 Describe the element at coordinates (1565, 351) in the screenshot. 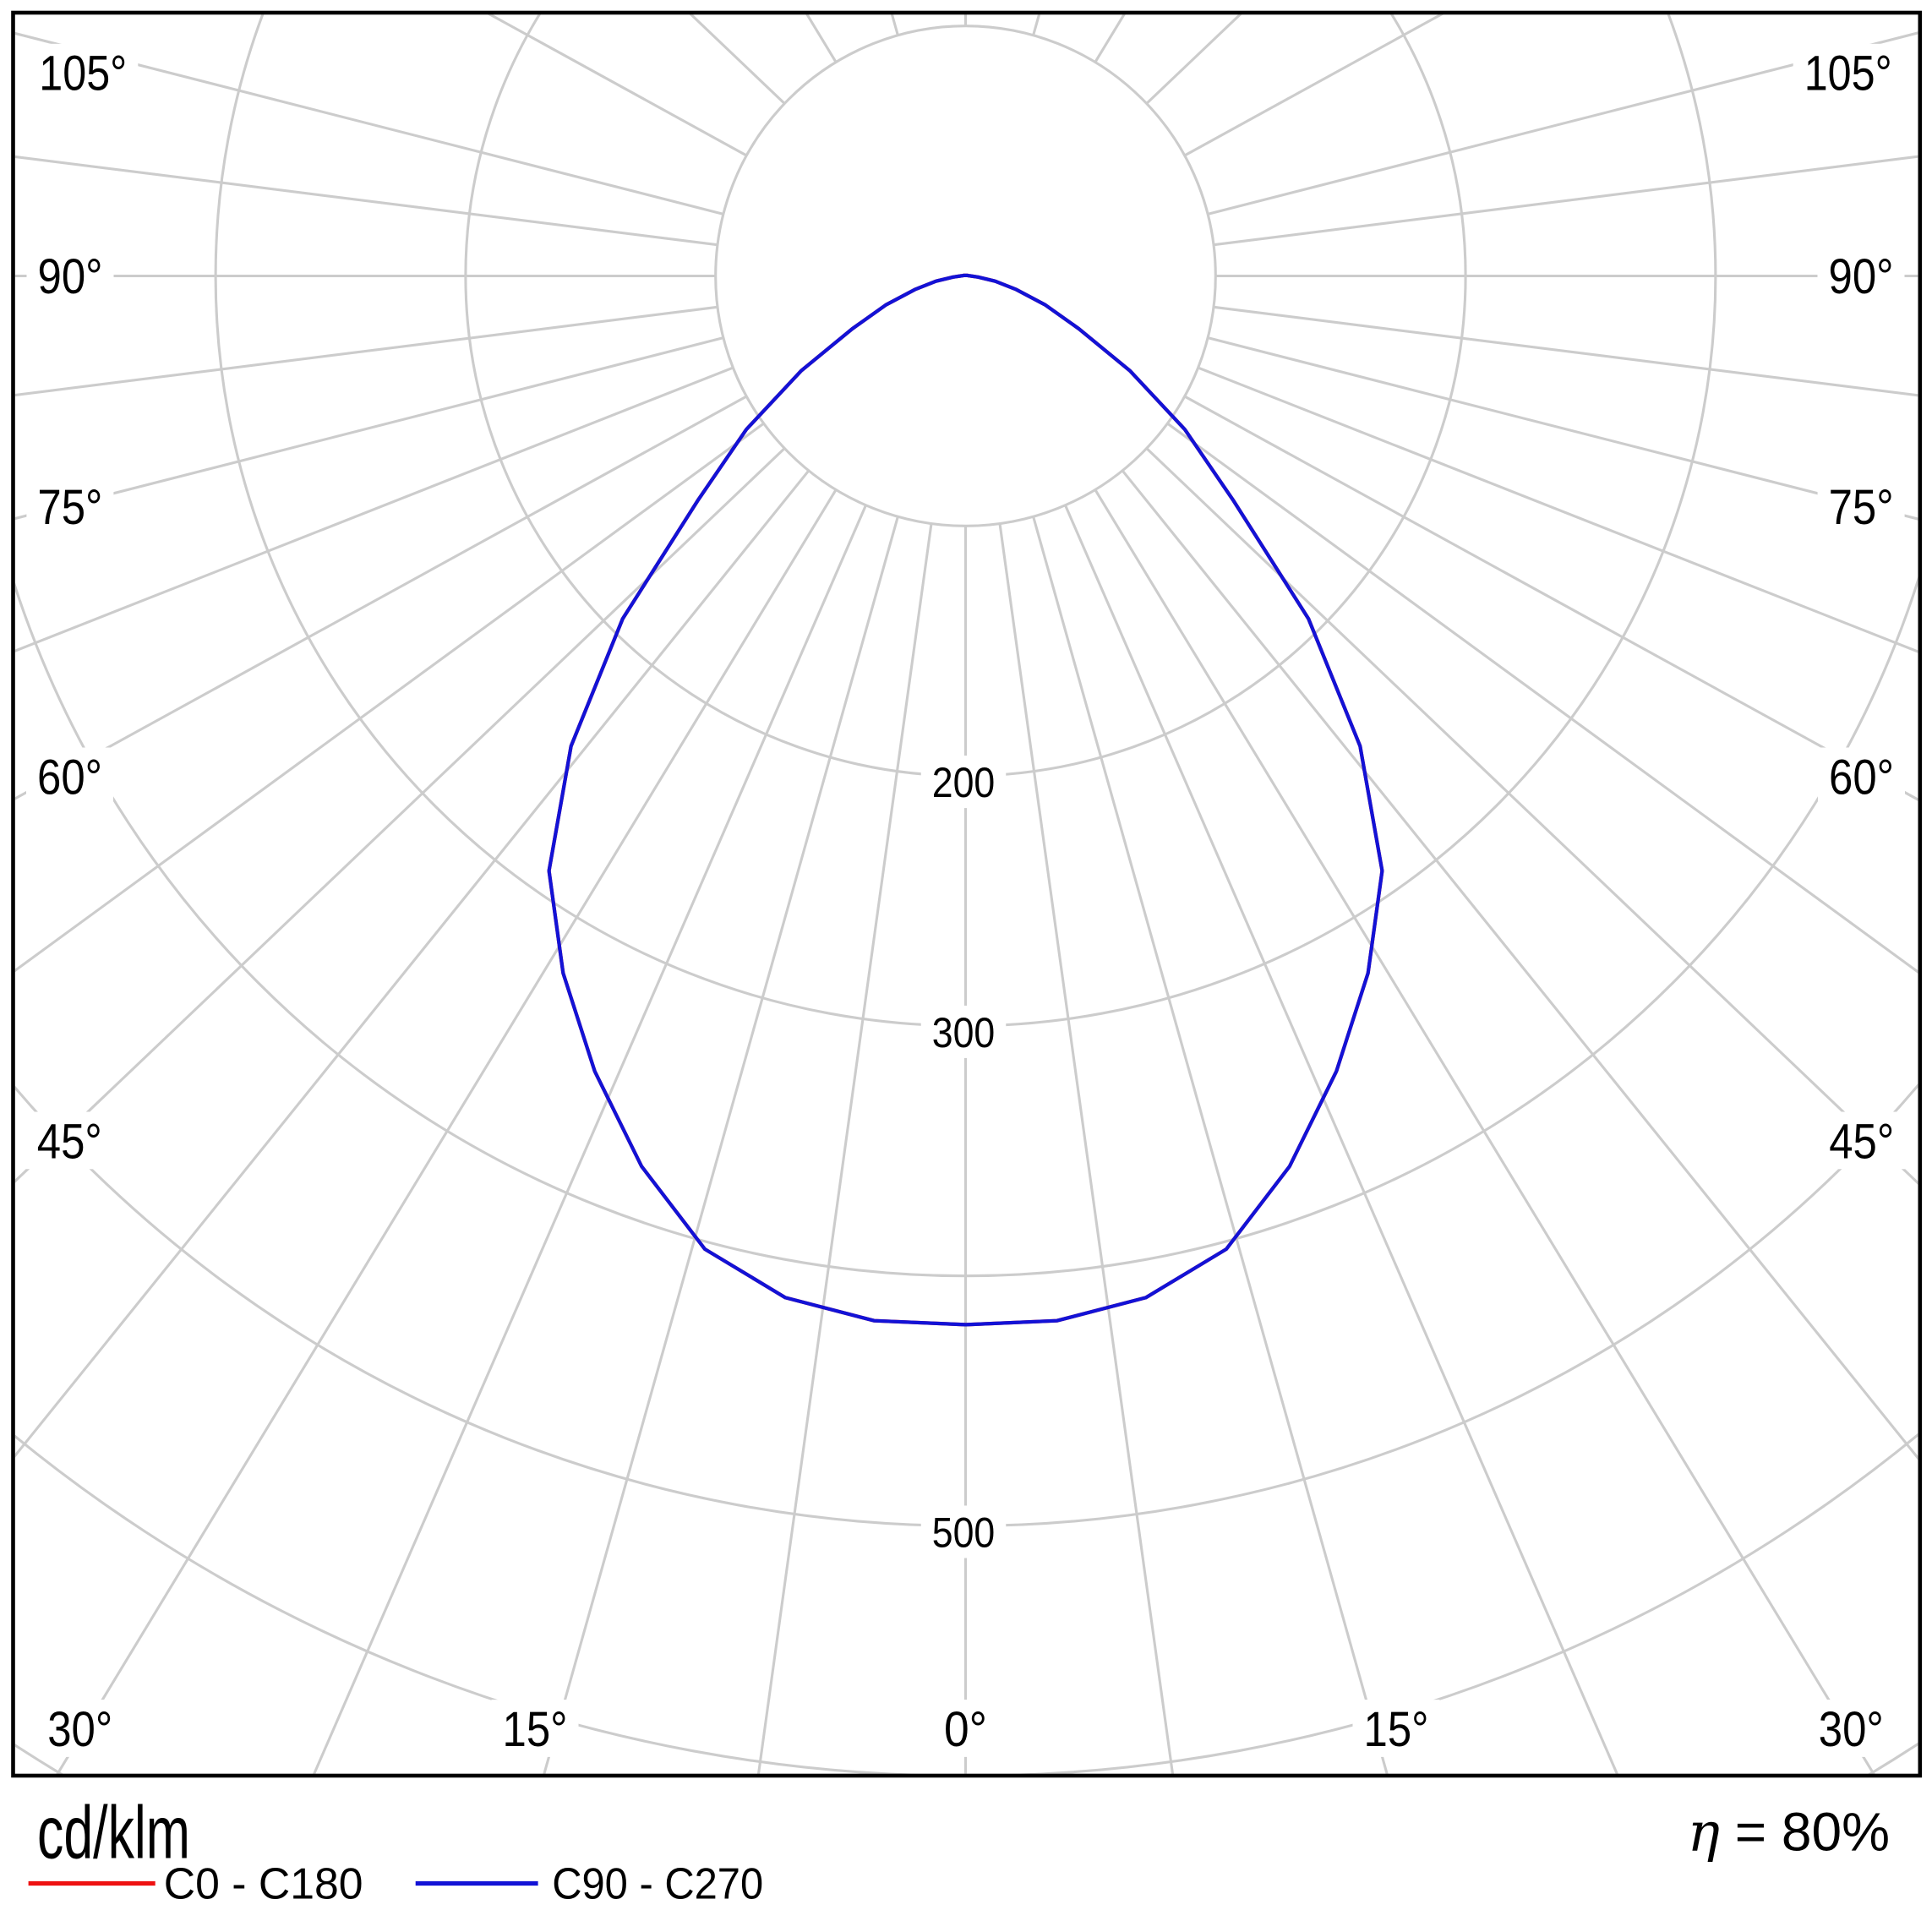

I see `grid-ray-R82.5` at that location.